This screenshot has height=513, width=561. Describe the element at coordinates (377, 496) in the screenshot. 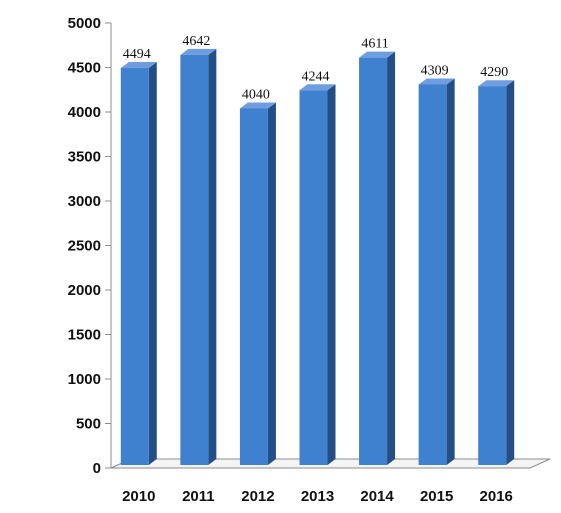

I see `x-tick-label: 2014` at that location.